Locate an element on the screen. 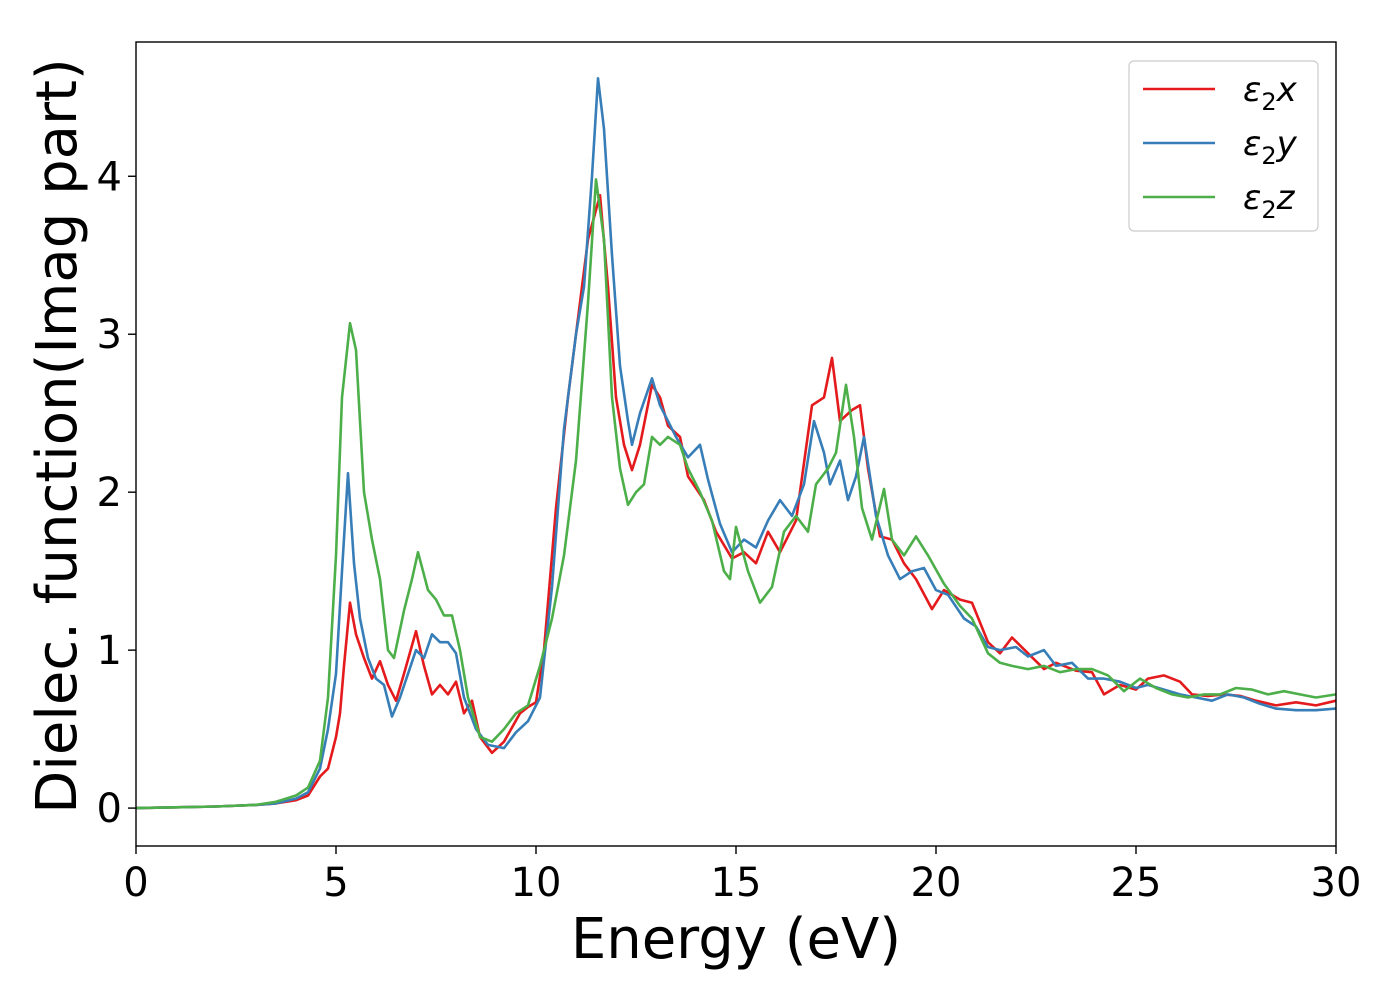 This screenshot has width=1400, height=1000. legend: ε2x ε2y ε2z is located at coordinates (1223, 146).